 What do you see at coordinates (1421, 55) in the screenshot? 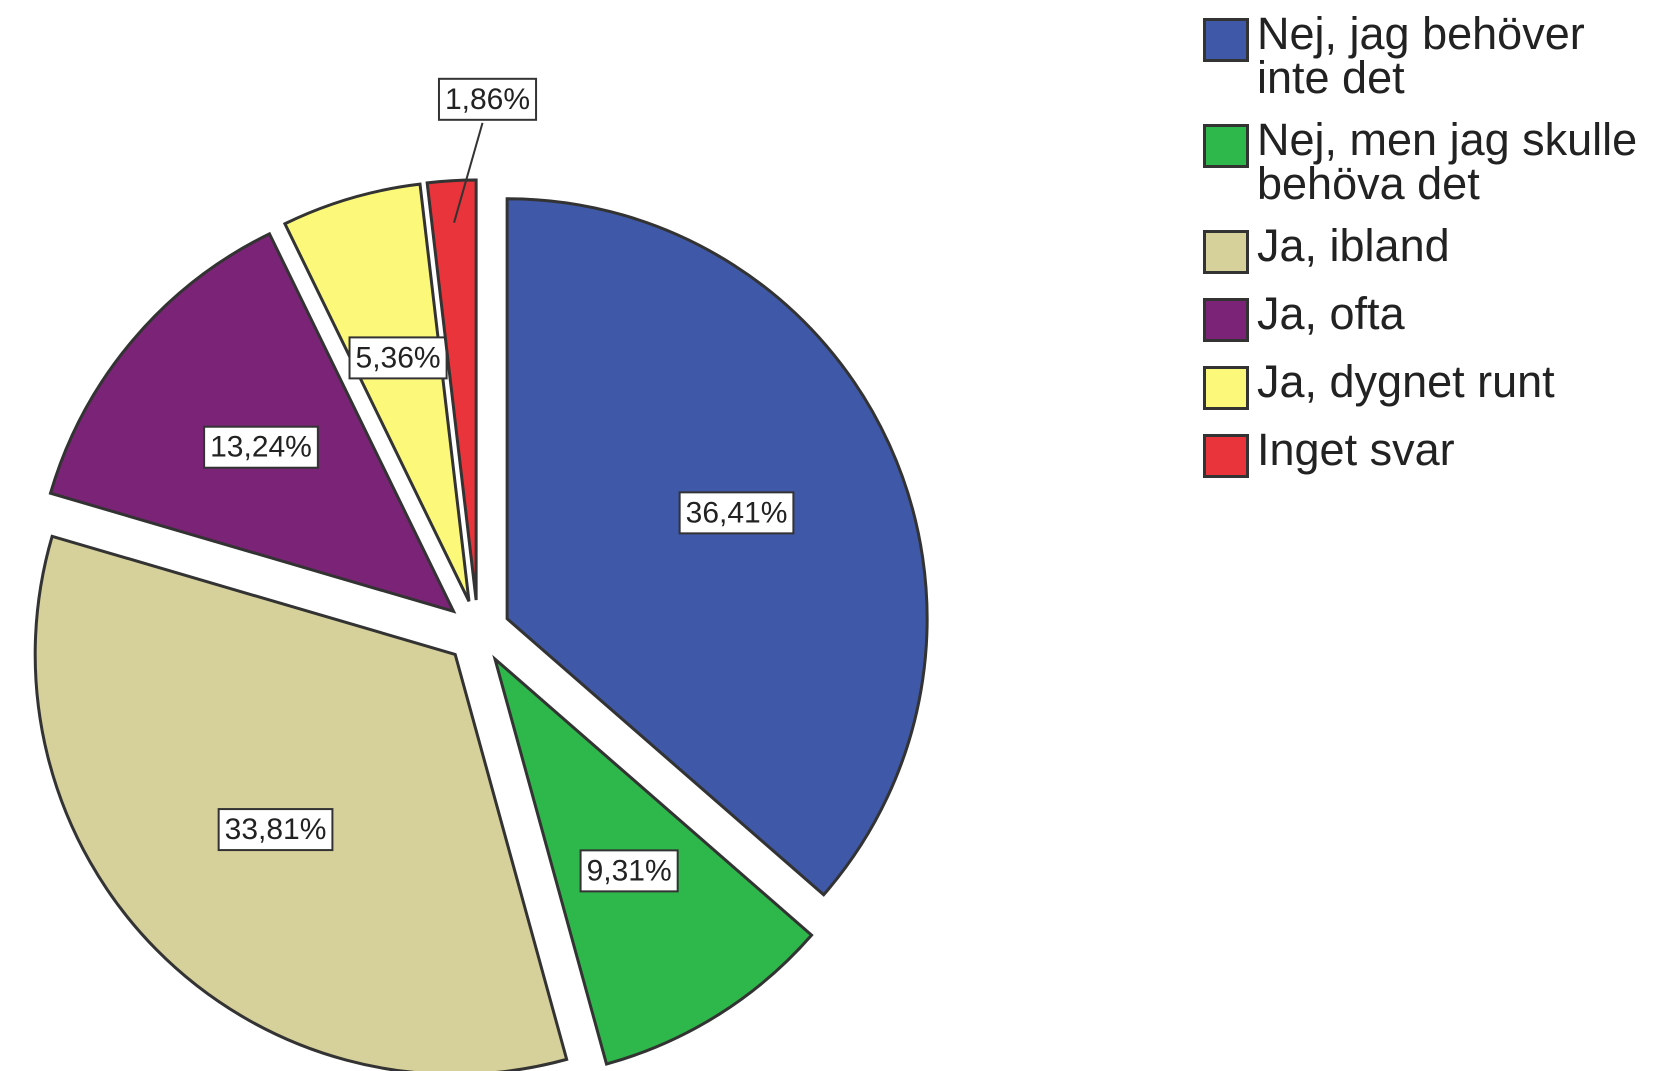
I see `legend-label: Nej, jag behöver inte det` at bounding box center [1421, 55].